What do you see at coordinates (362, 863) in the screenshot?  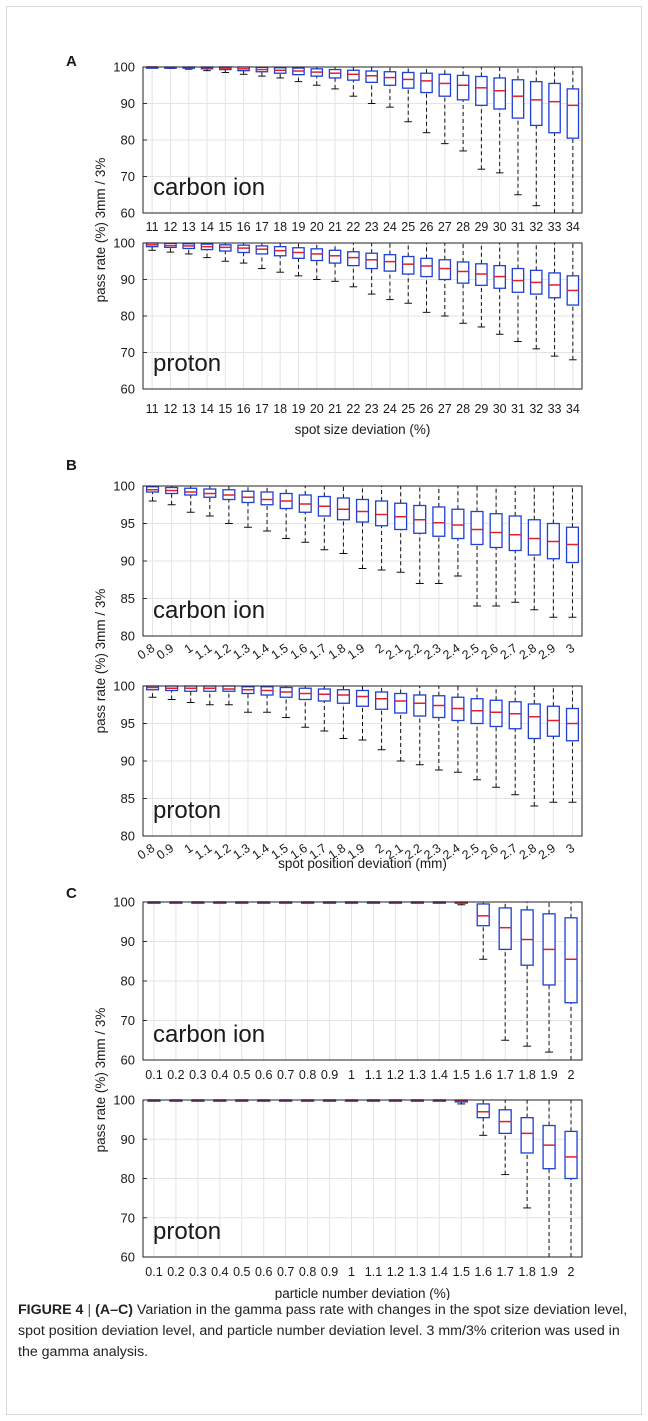 I see `x-axis-label: spot position deviation (mm)` at bounding box center [362, 863].